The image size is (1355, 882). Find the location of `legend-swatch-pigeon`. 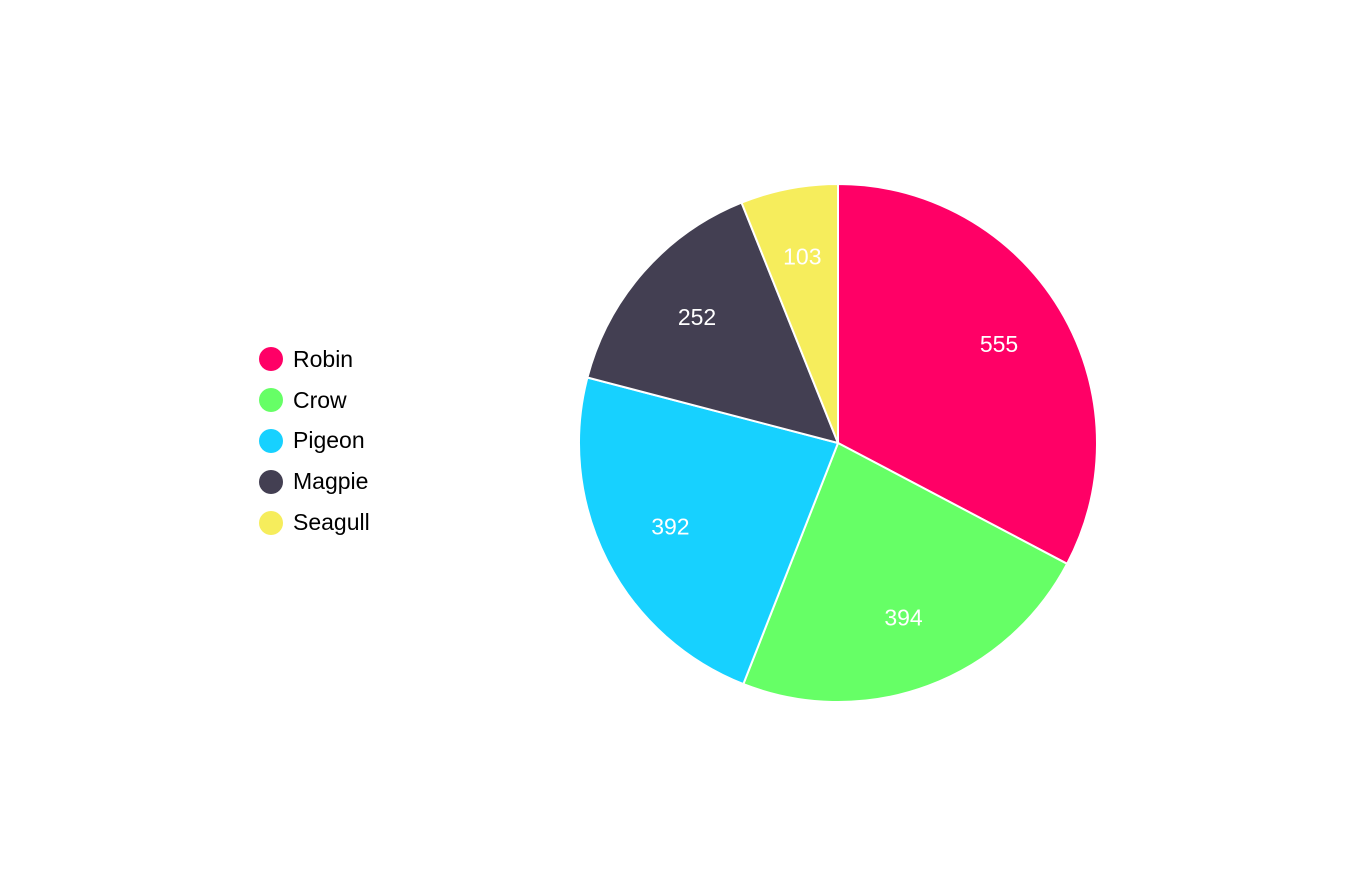

legend-swatch-pigeon is located at coordinates (271, 440).